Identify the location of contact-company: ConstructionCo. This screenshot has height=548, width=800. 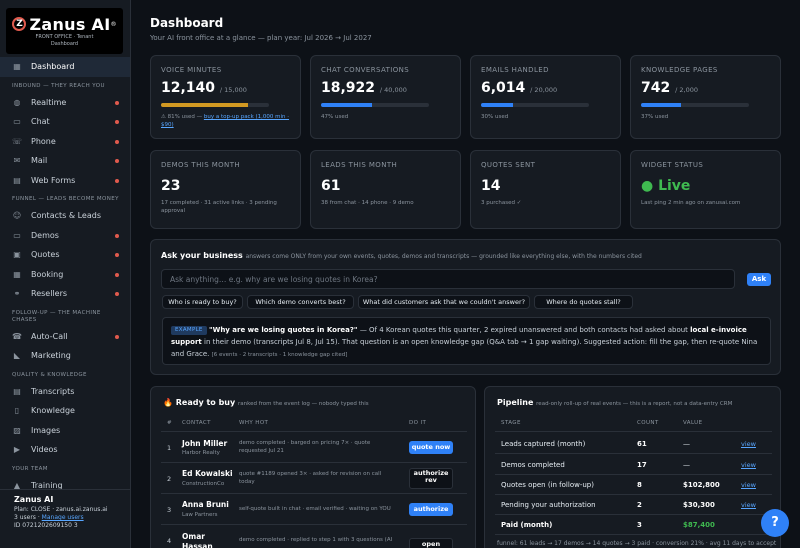
(203, 484).